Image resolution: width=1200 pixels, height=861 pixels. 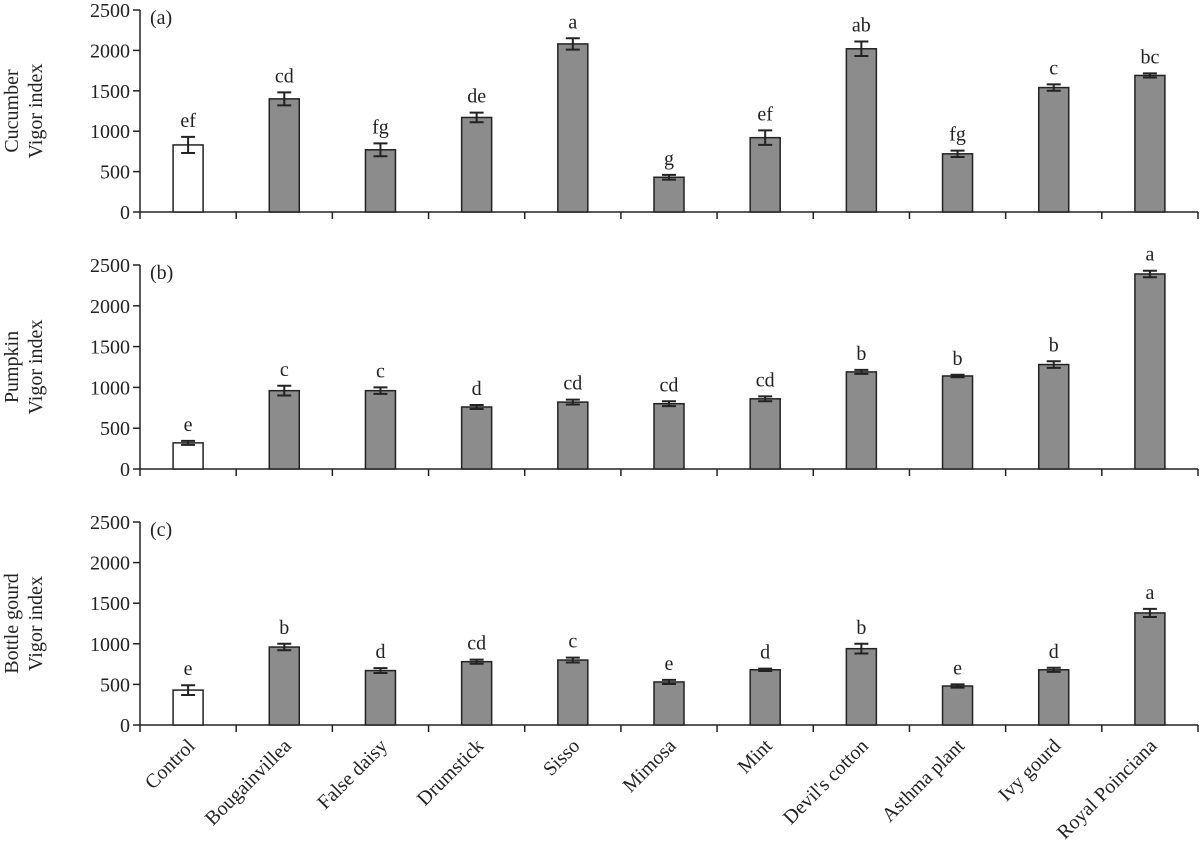 What do you see at coordinates (161, 18) in the screenshot?
I see `panel-label: (a)` at bounding box center [161, 18].